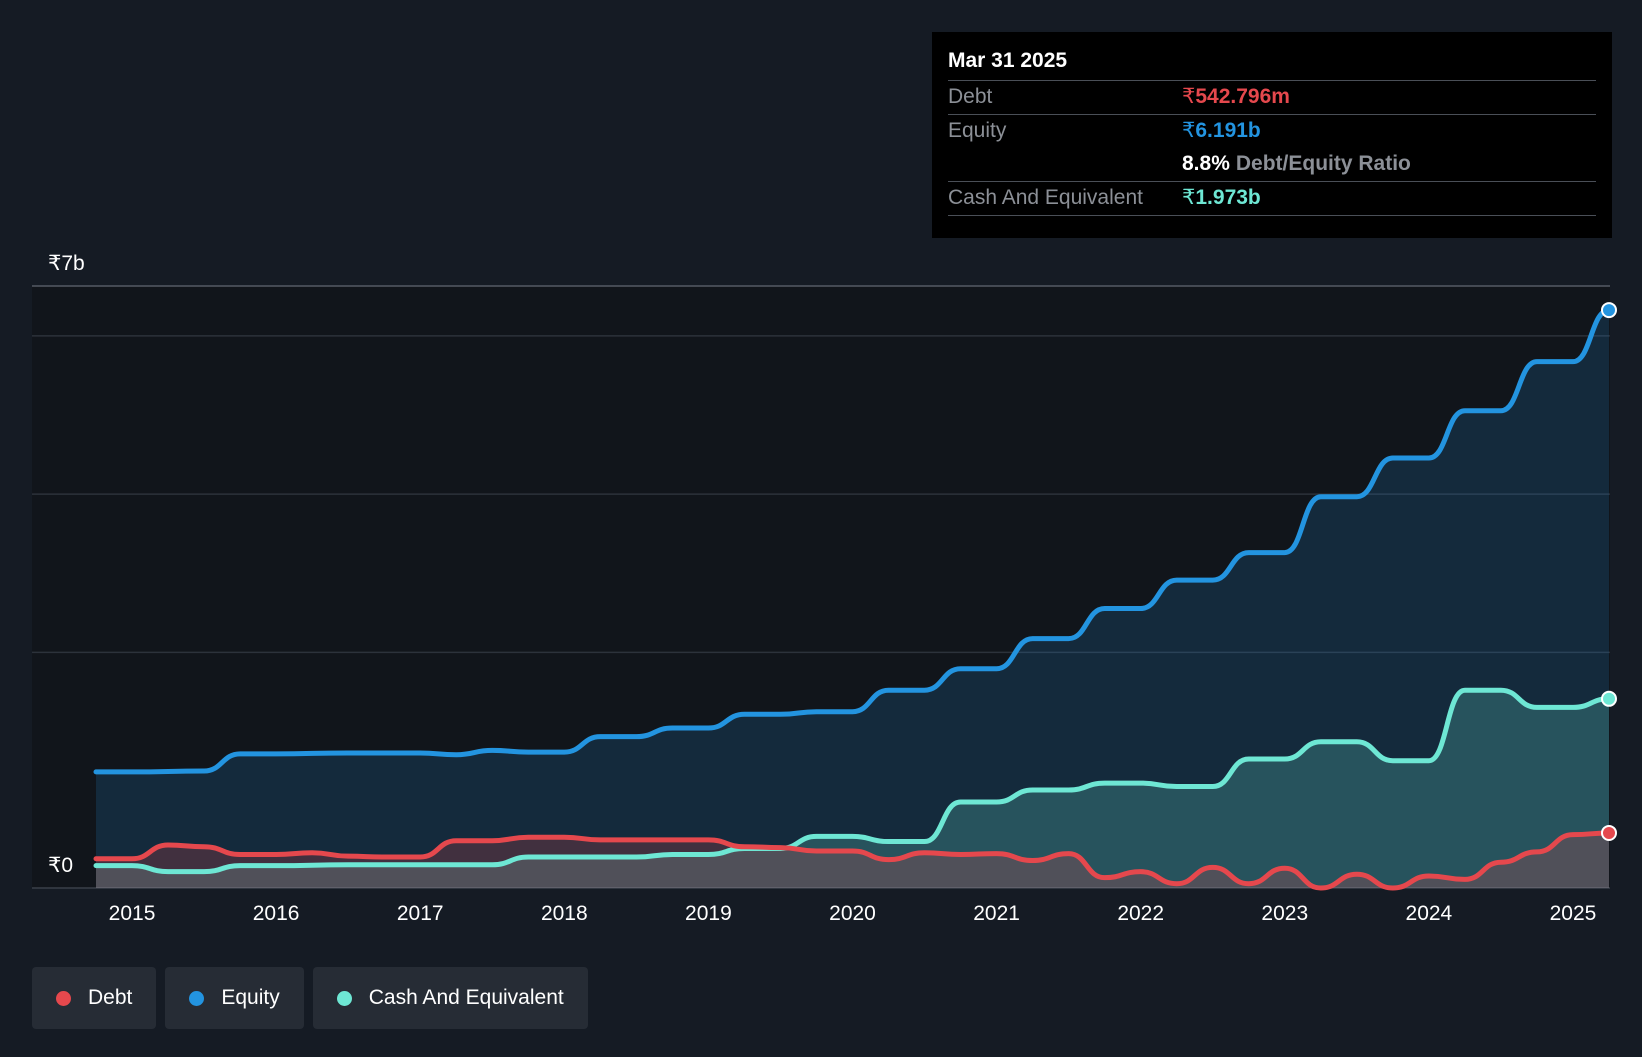 The width and height of the screenshot is (1642, 1057). What do you see at coordinates (60, 865) in the screenshot?
I see `y-tick-label-zero: ₹0` at bounding box center [60, 865].